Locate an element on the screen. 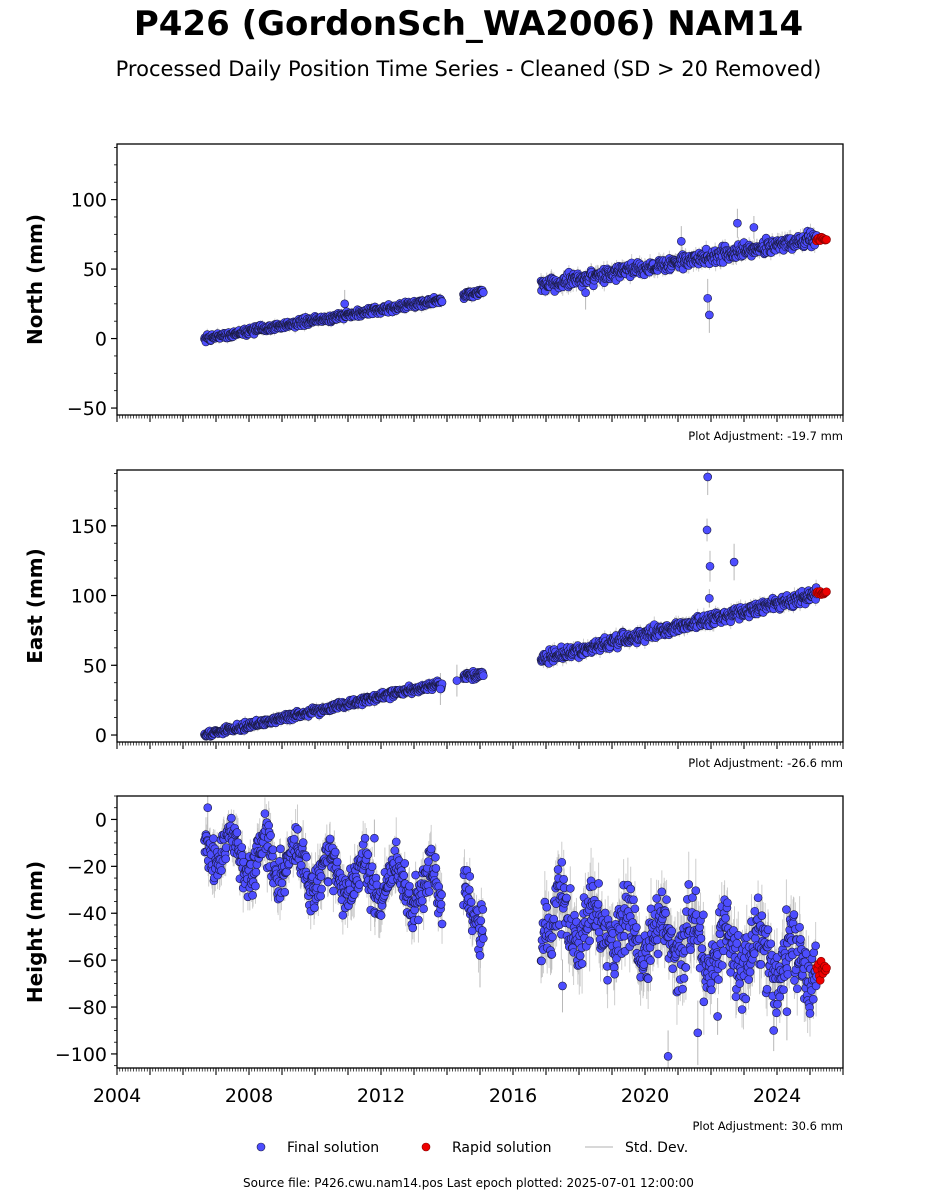 The width and height of the screenshot is (937, 1200). y-tick-label: −50 is located at coordinates (87, 409).